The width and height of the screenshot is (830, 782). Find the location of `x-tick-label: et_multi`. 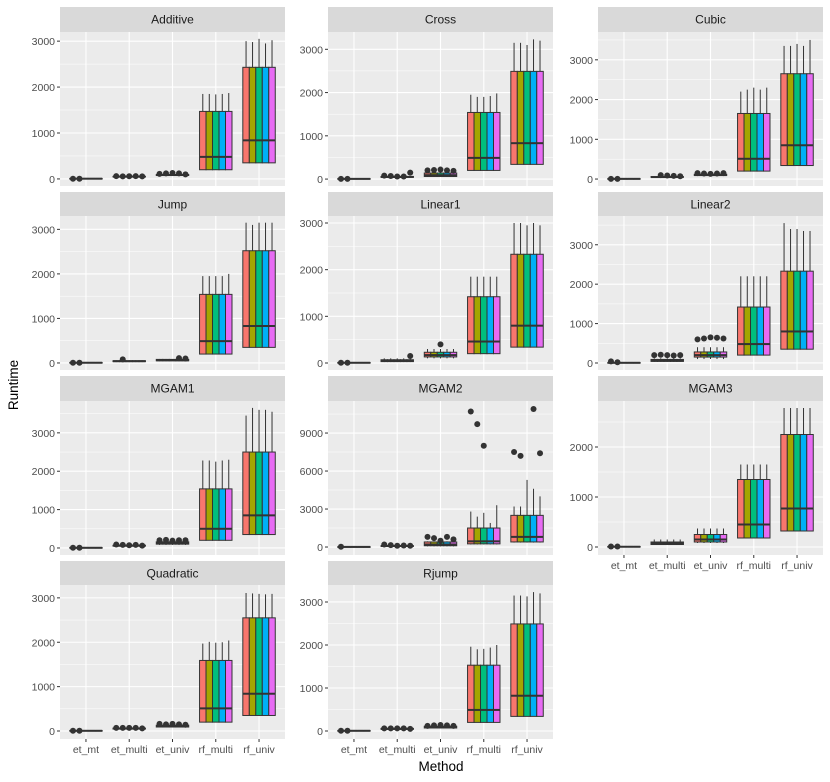

x-tick-label: et_multi is located at coordinates (129, 750).